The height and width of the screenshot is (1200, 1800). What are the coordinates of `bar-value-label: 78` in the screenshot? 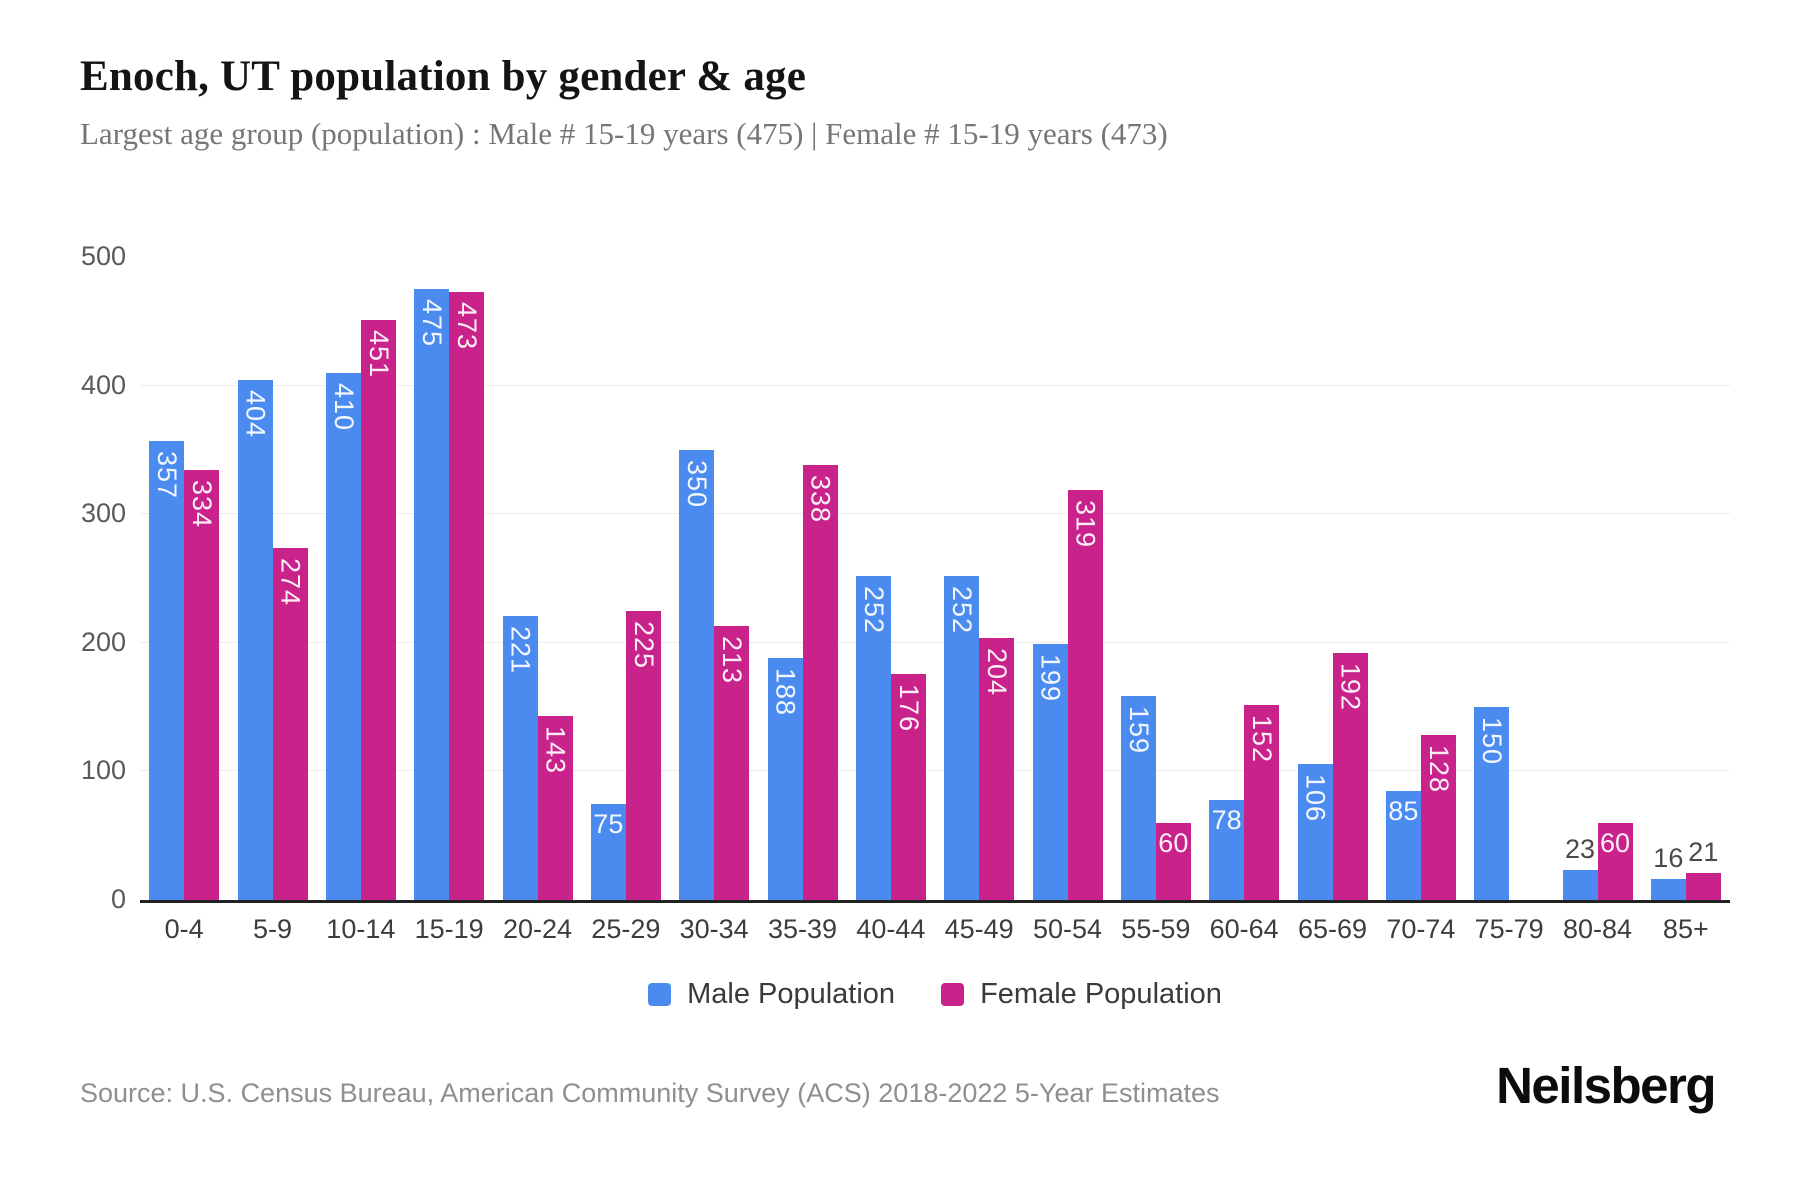 It's located at (1226, 819).